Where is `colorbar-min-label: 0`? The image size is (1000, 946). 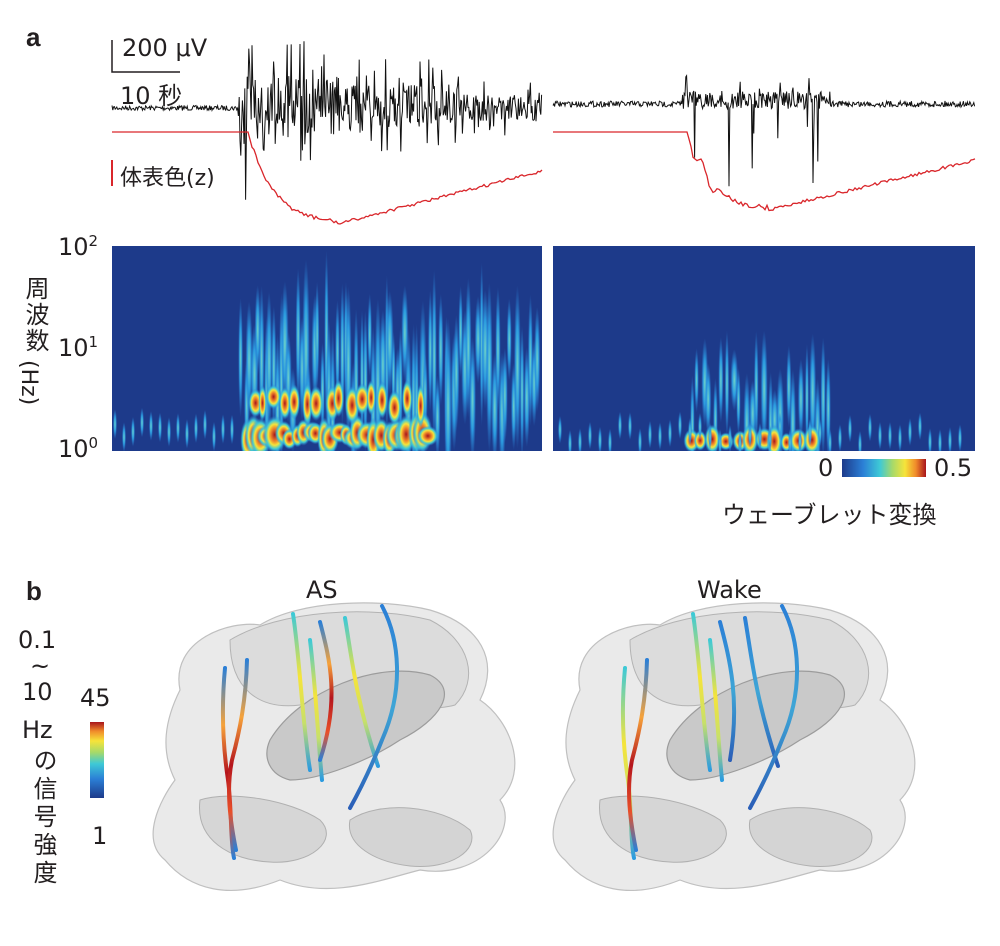 colorbar-min-label: 0 is located at coordinates (826, 468).